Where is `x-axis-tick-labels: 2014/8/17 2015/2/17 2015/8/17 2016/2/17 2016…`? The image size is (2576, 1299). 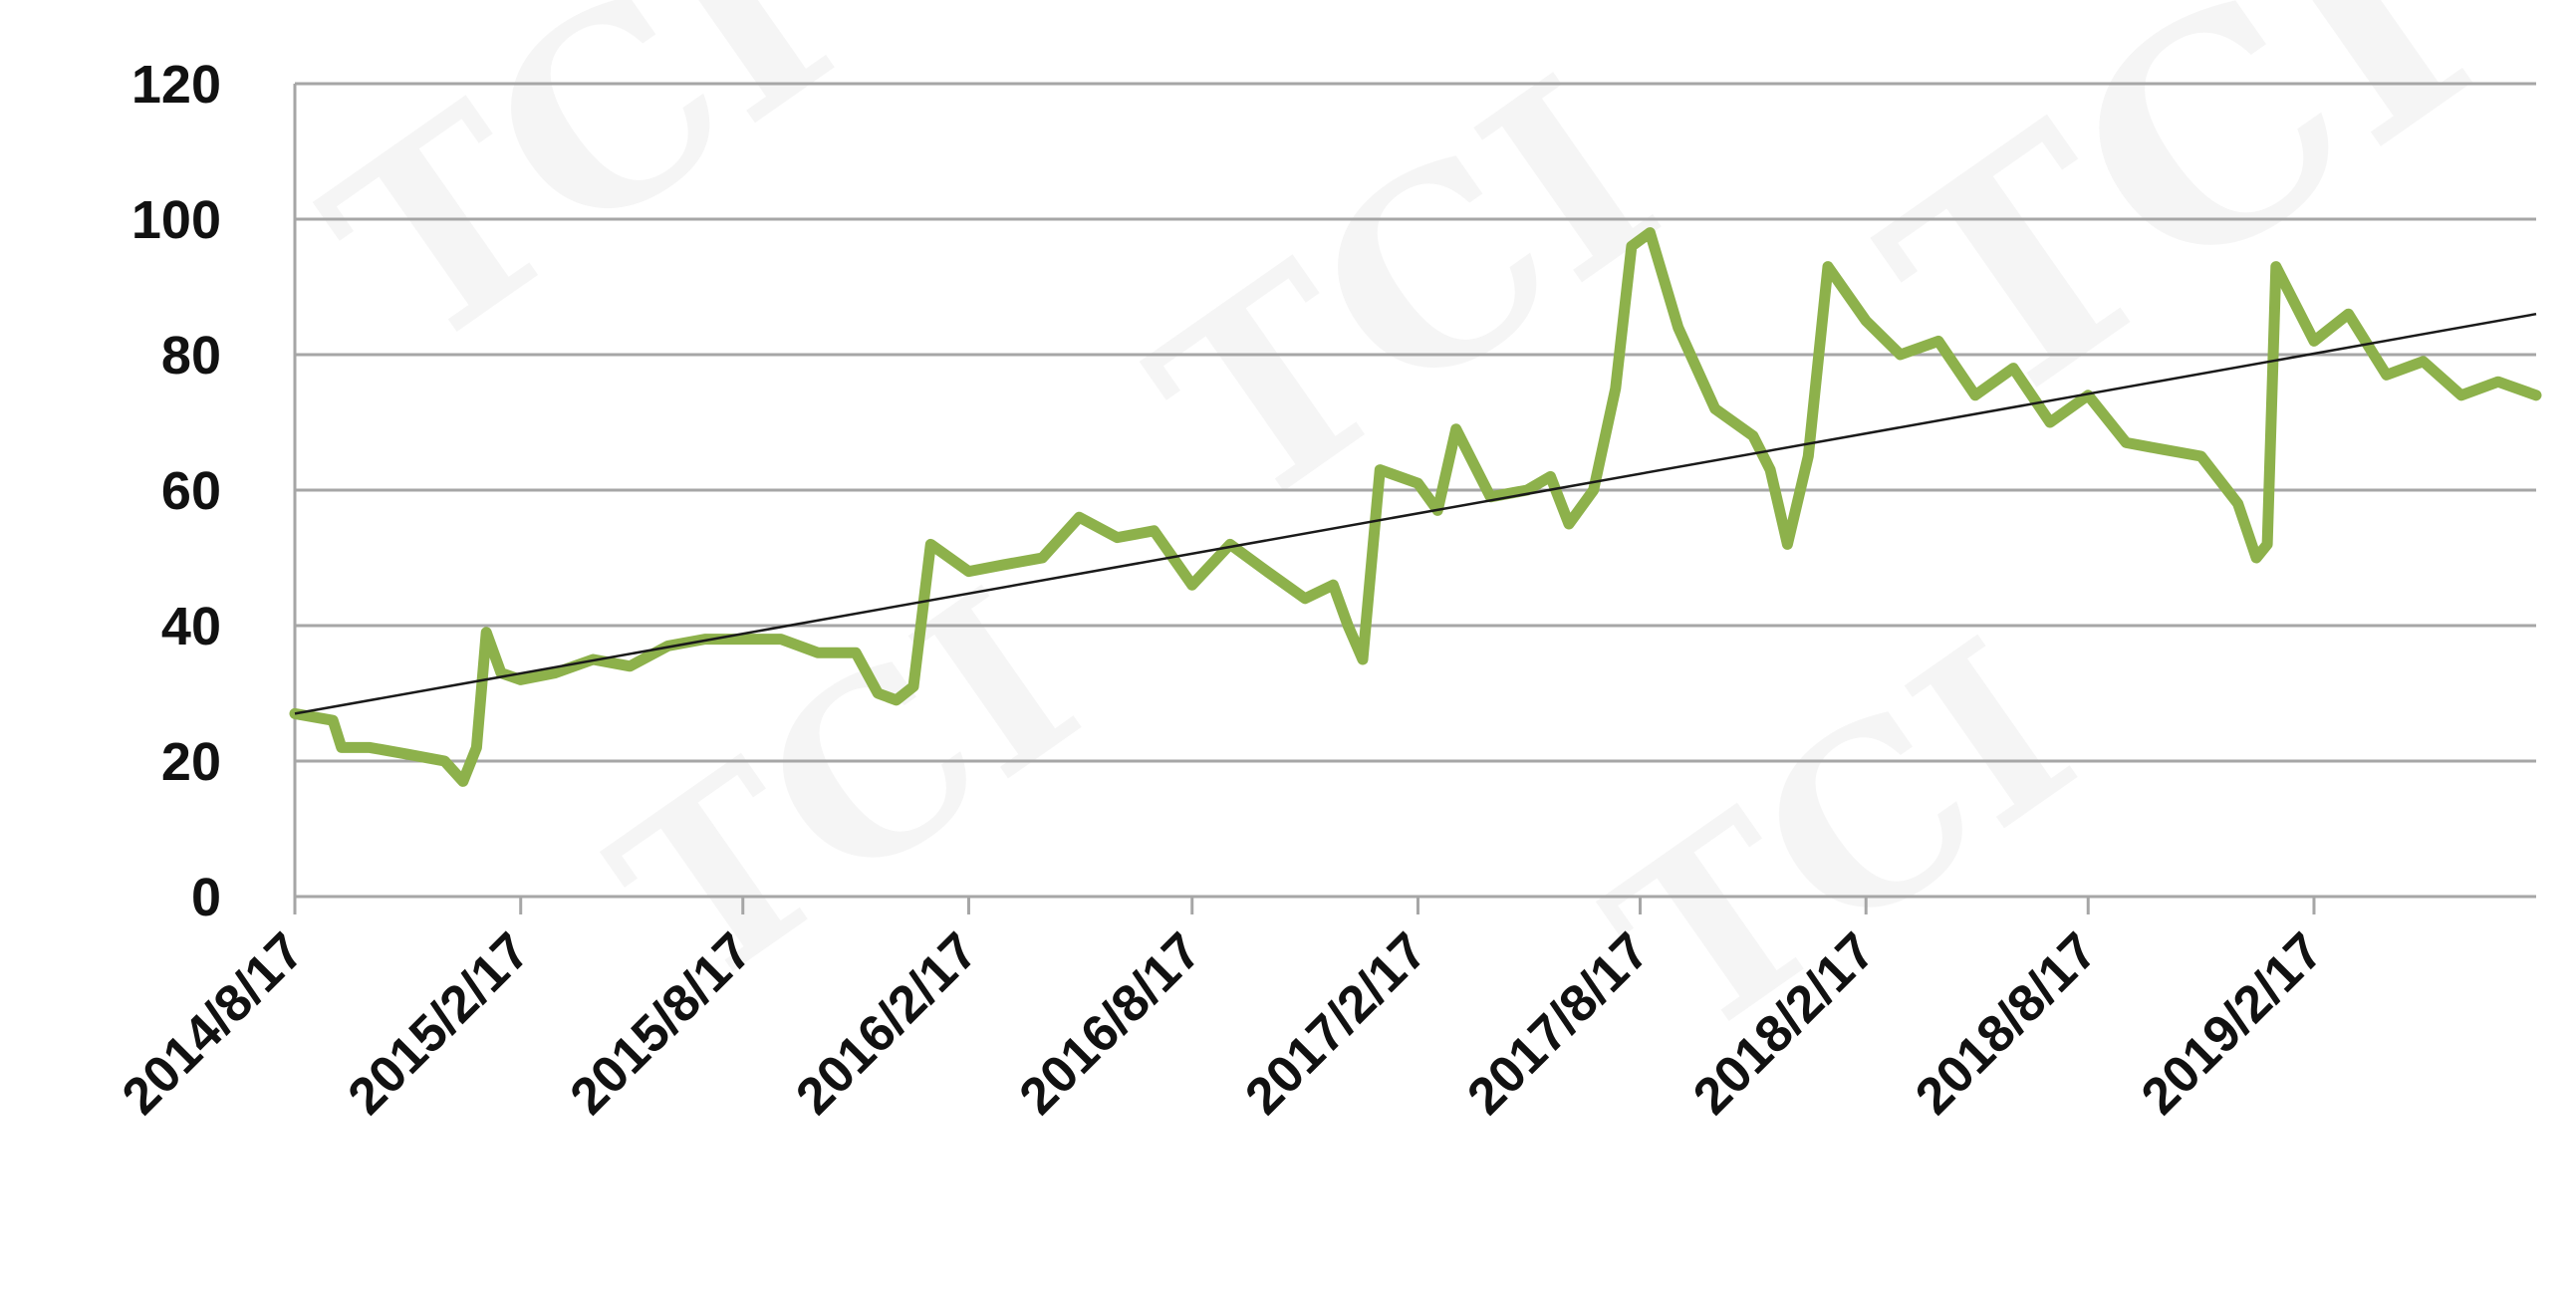
x-axis-tick-labels: 2014/8/17 2015/2/17 2015/8/17 2016/2/17 2016… is located at coordinates (1223, 1023).